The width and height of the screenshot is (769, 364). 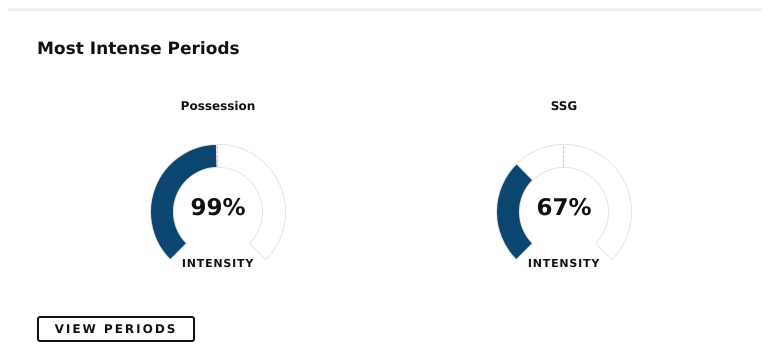 What do you see at coordinates (138, 49) in the screenshot?
I see `text: Most Intense Periods` at bounding box center [138, 49].